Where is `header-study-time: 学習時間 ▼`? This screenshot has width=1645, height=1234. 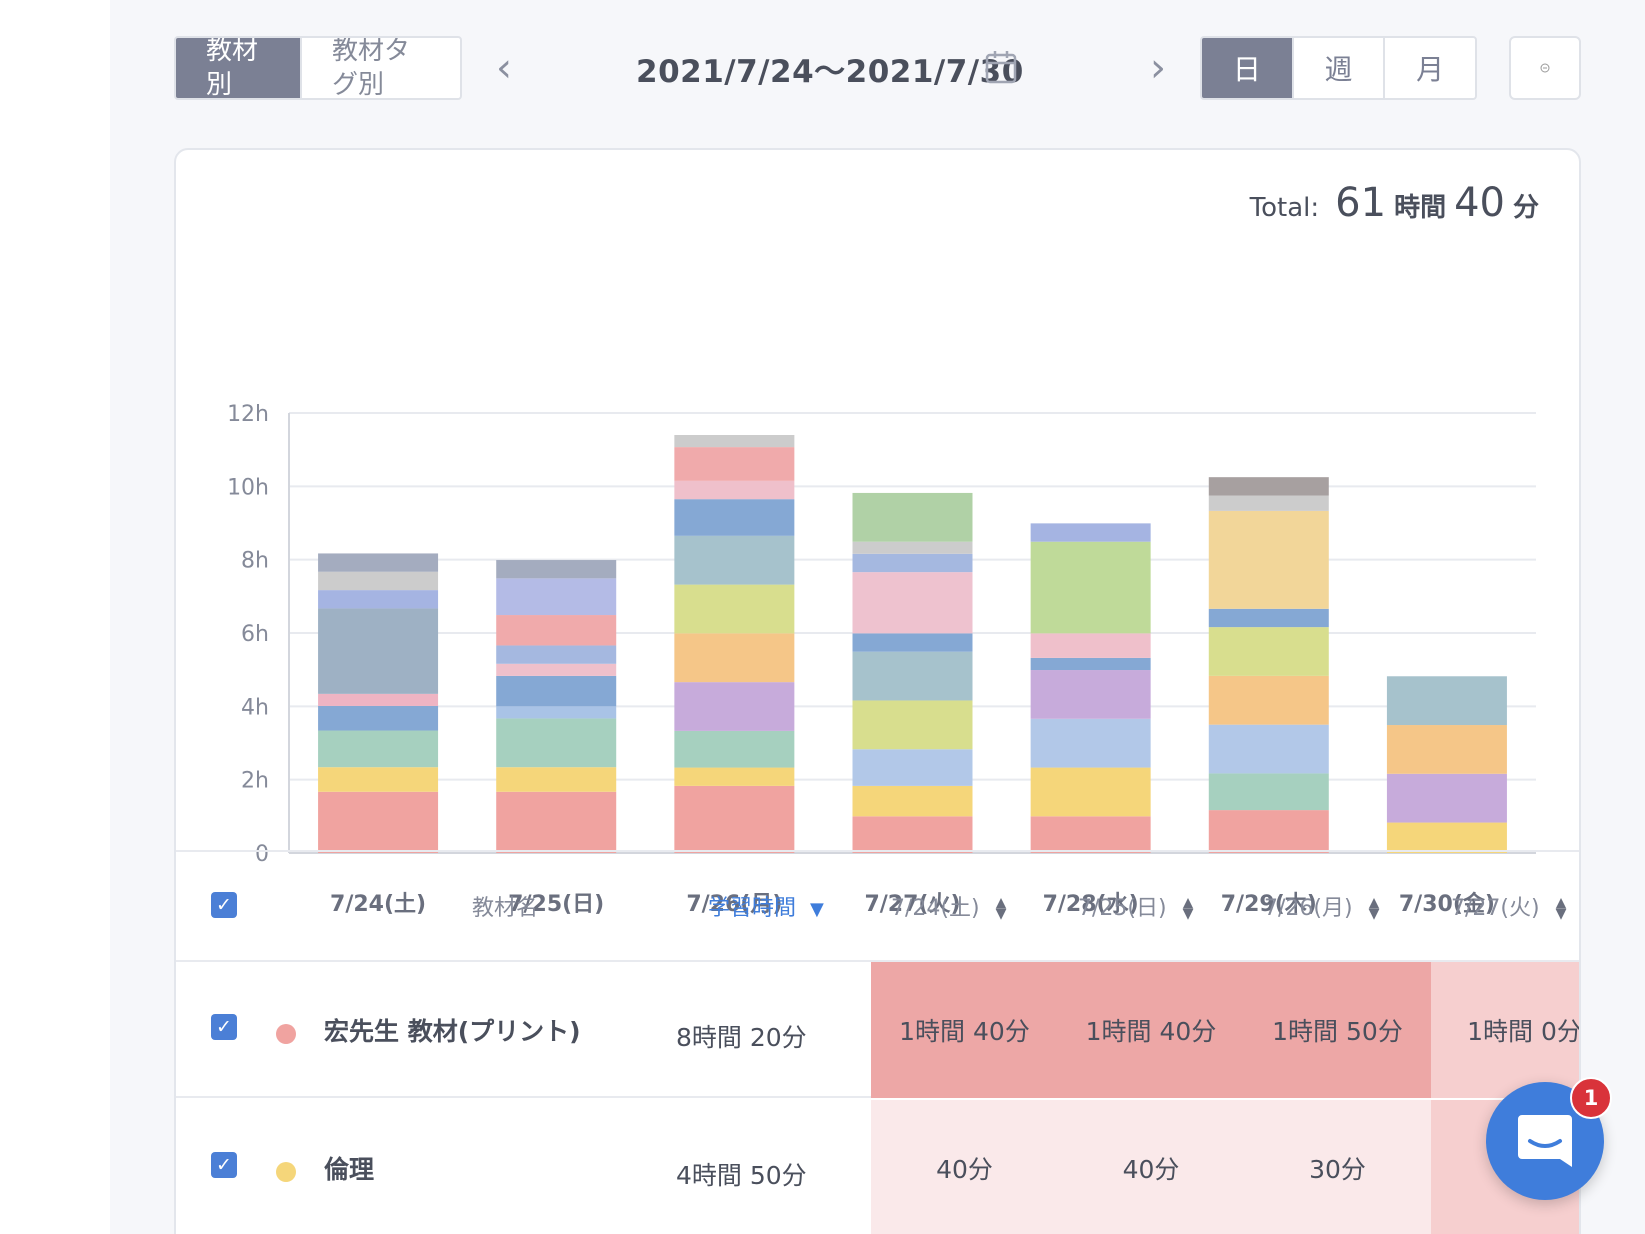
header-study-time: 学習時間 ▼ is located at coordinates (766, 908).